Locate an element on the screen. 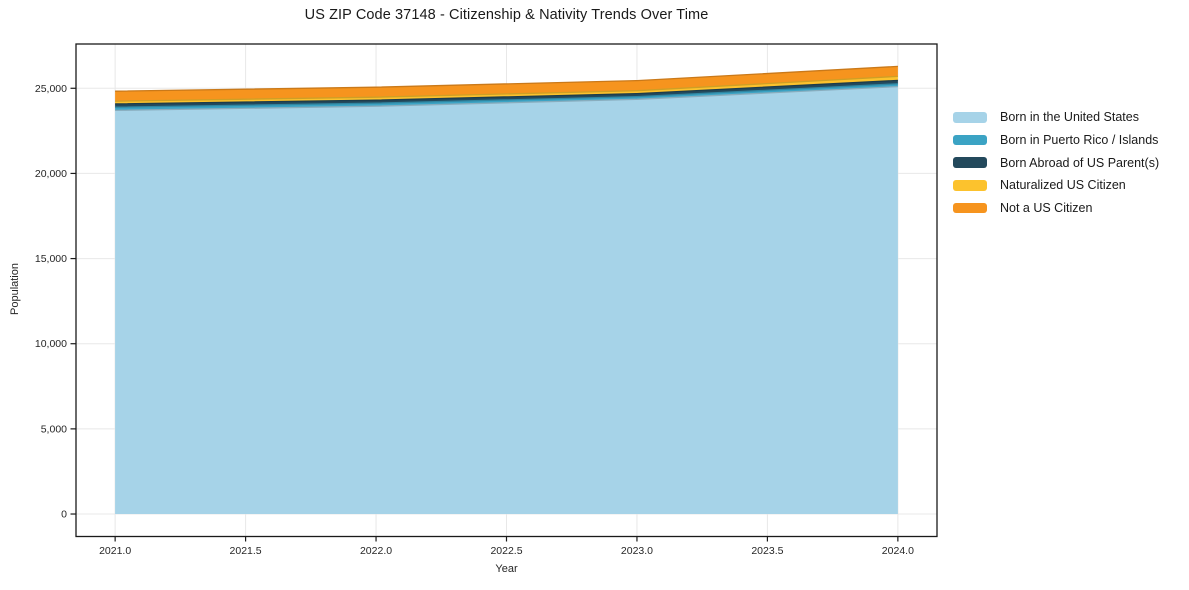  x-tick-label: 2024.0 is located at coordinates (898, 551).